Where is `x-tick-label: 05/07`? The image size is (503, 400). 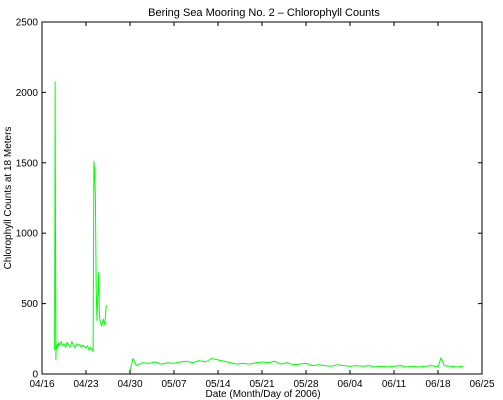 x-tick-label: 05/07 is located at coordinates (173, 384).